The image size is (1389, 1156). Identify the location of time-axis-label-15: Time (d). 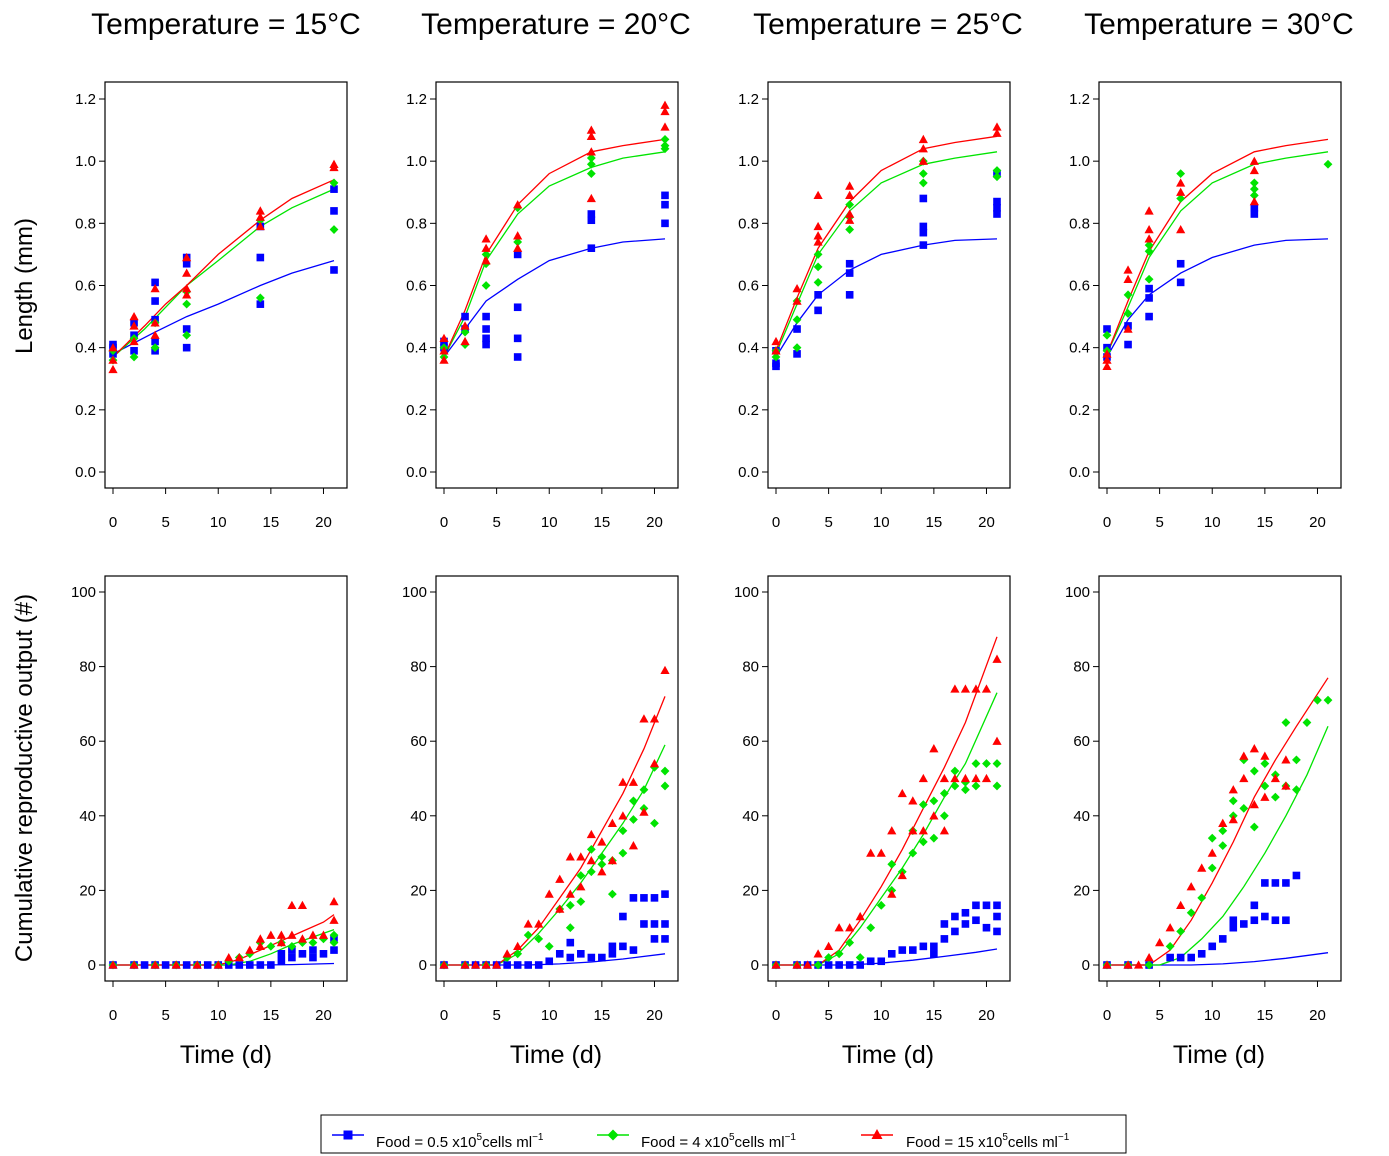
(226, 1055).